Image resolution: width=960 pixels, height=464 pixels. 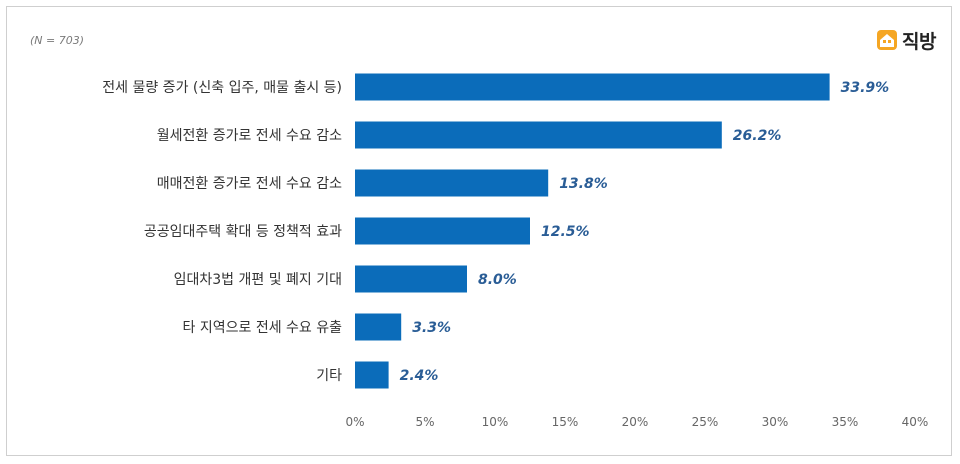 I want to click on x-tick-label: 15%, so click(x=565, y=422).